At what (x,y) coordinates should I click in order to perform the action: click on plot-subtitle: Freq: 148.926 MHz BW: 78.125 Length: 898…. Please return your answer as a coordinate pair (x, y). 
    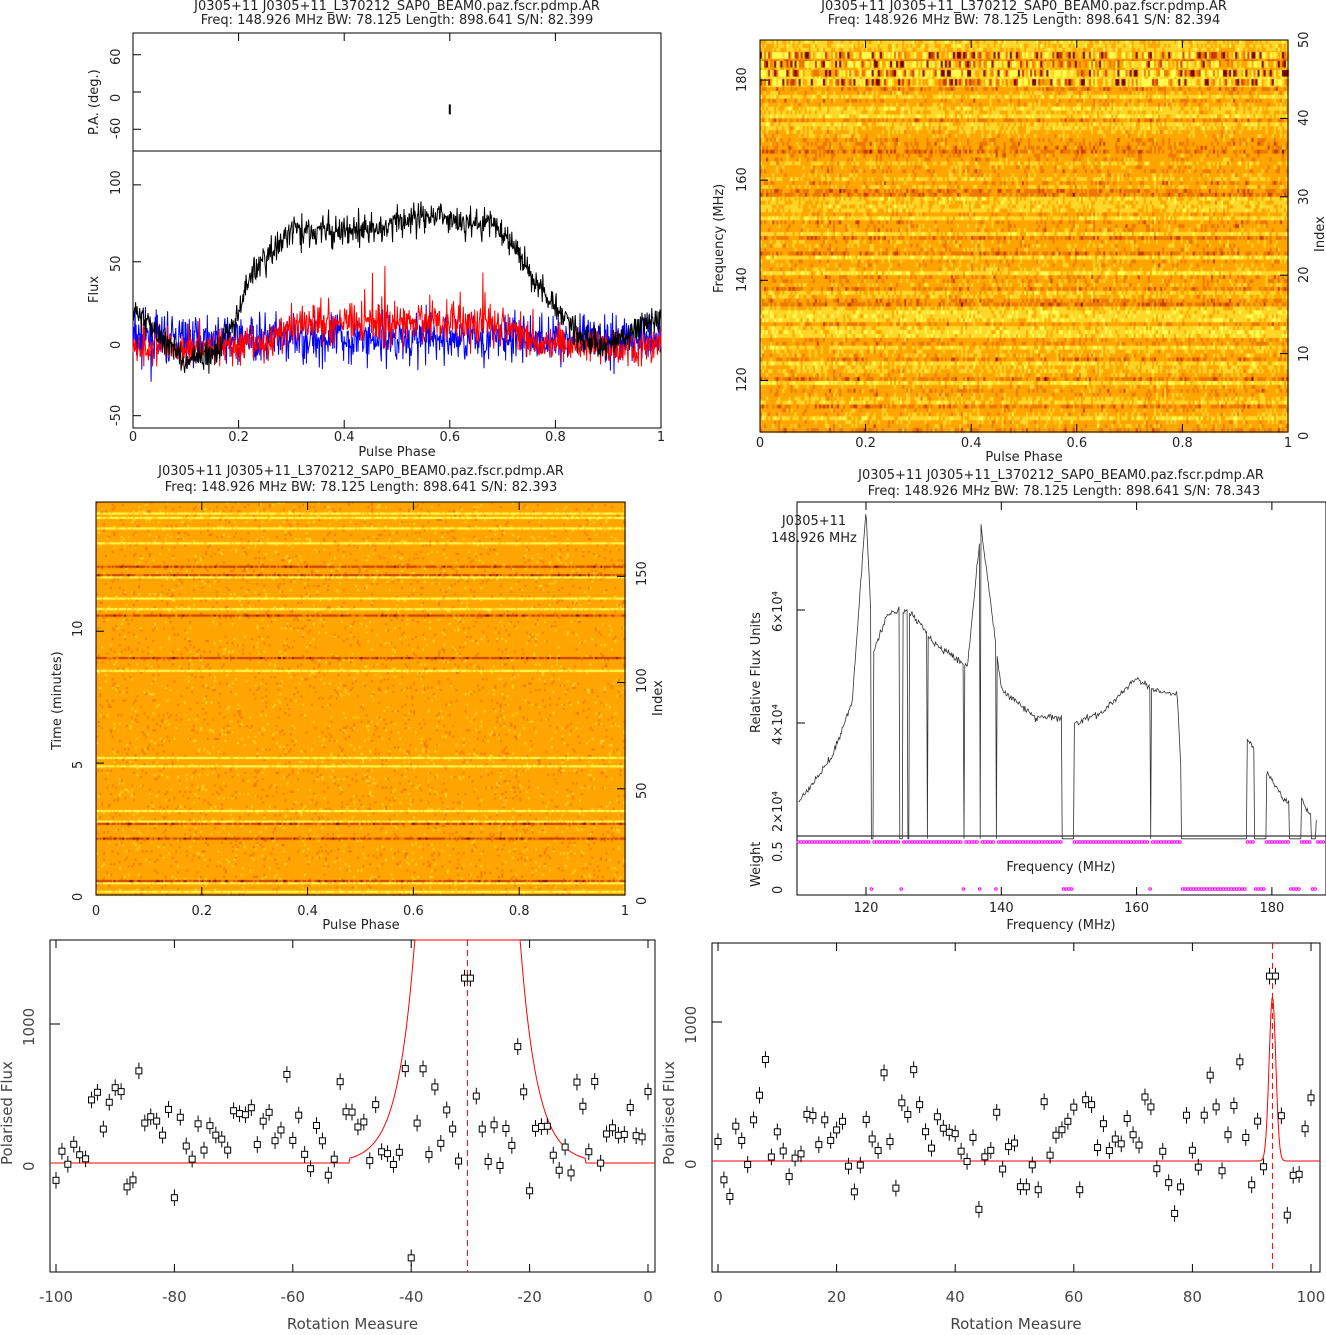
    Looking at the image, I should click on (1064, 491).